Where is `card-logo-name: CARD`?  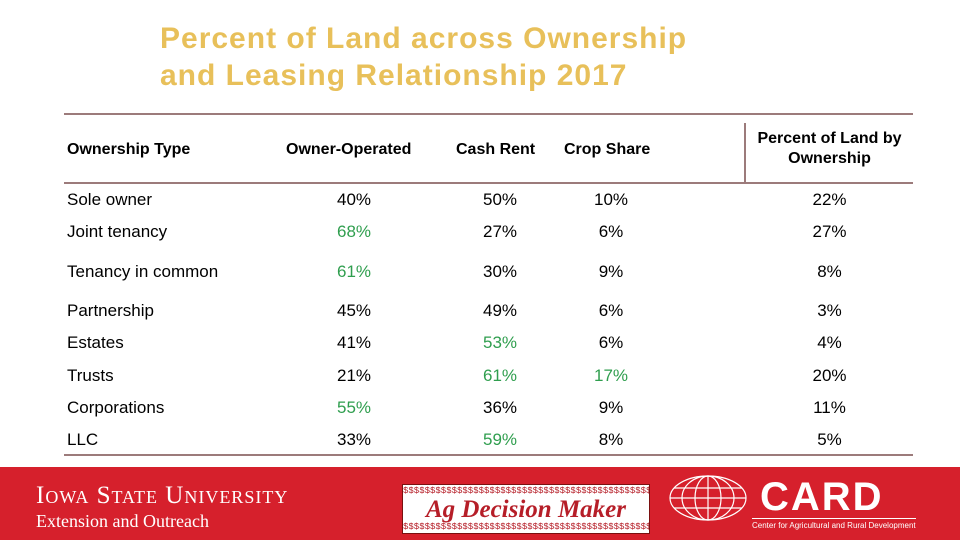
card-logo-name: CARD is located at coordinates (822, 497).